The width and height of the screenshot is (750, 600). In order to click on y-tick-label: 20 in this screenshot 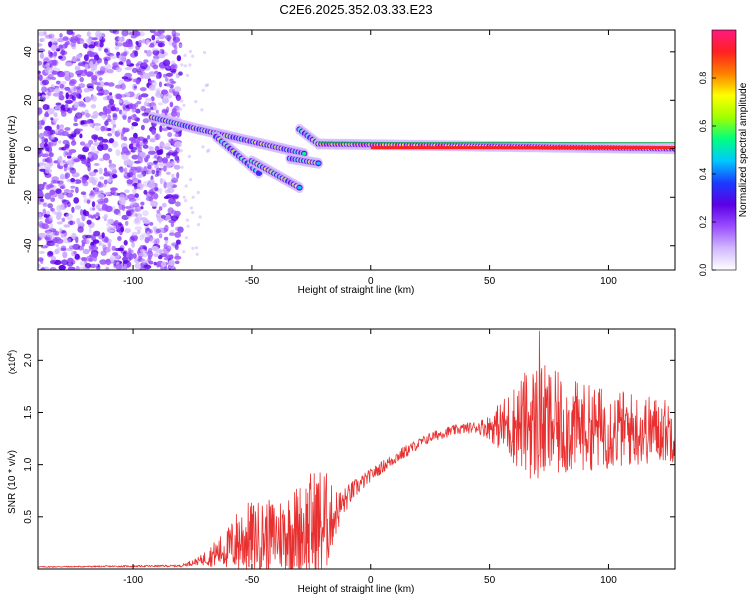, I will do `click(28, 100)`.